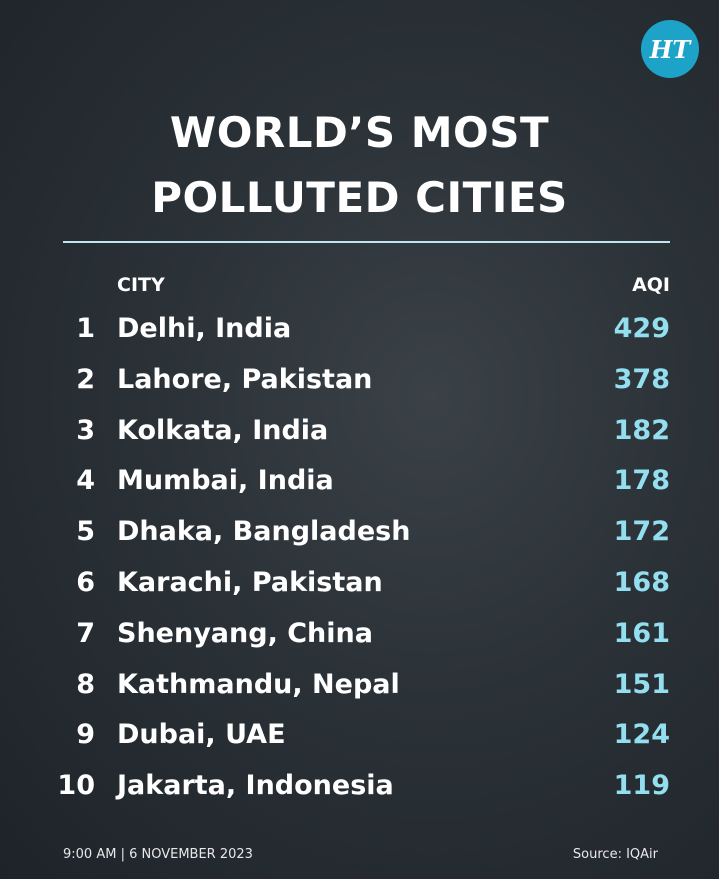 The height and width of the screenshot is (879, 719). What do you see at coordinates (141, 285) in the screenshot?
I see `column-header: CITY` at bounding box center [141, 285].